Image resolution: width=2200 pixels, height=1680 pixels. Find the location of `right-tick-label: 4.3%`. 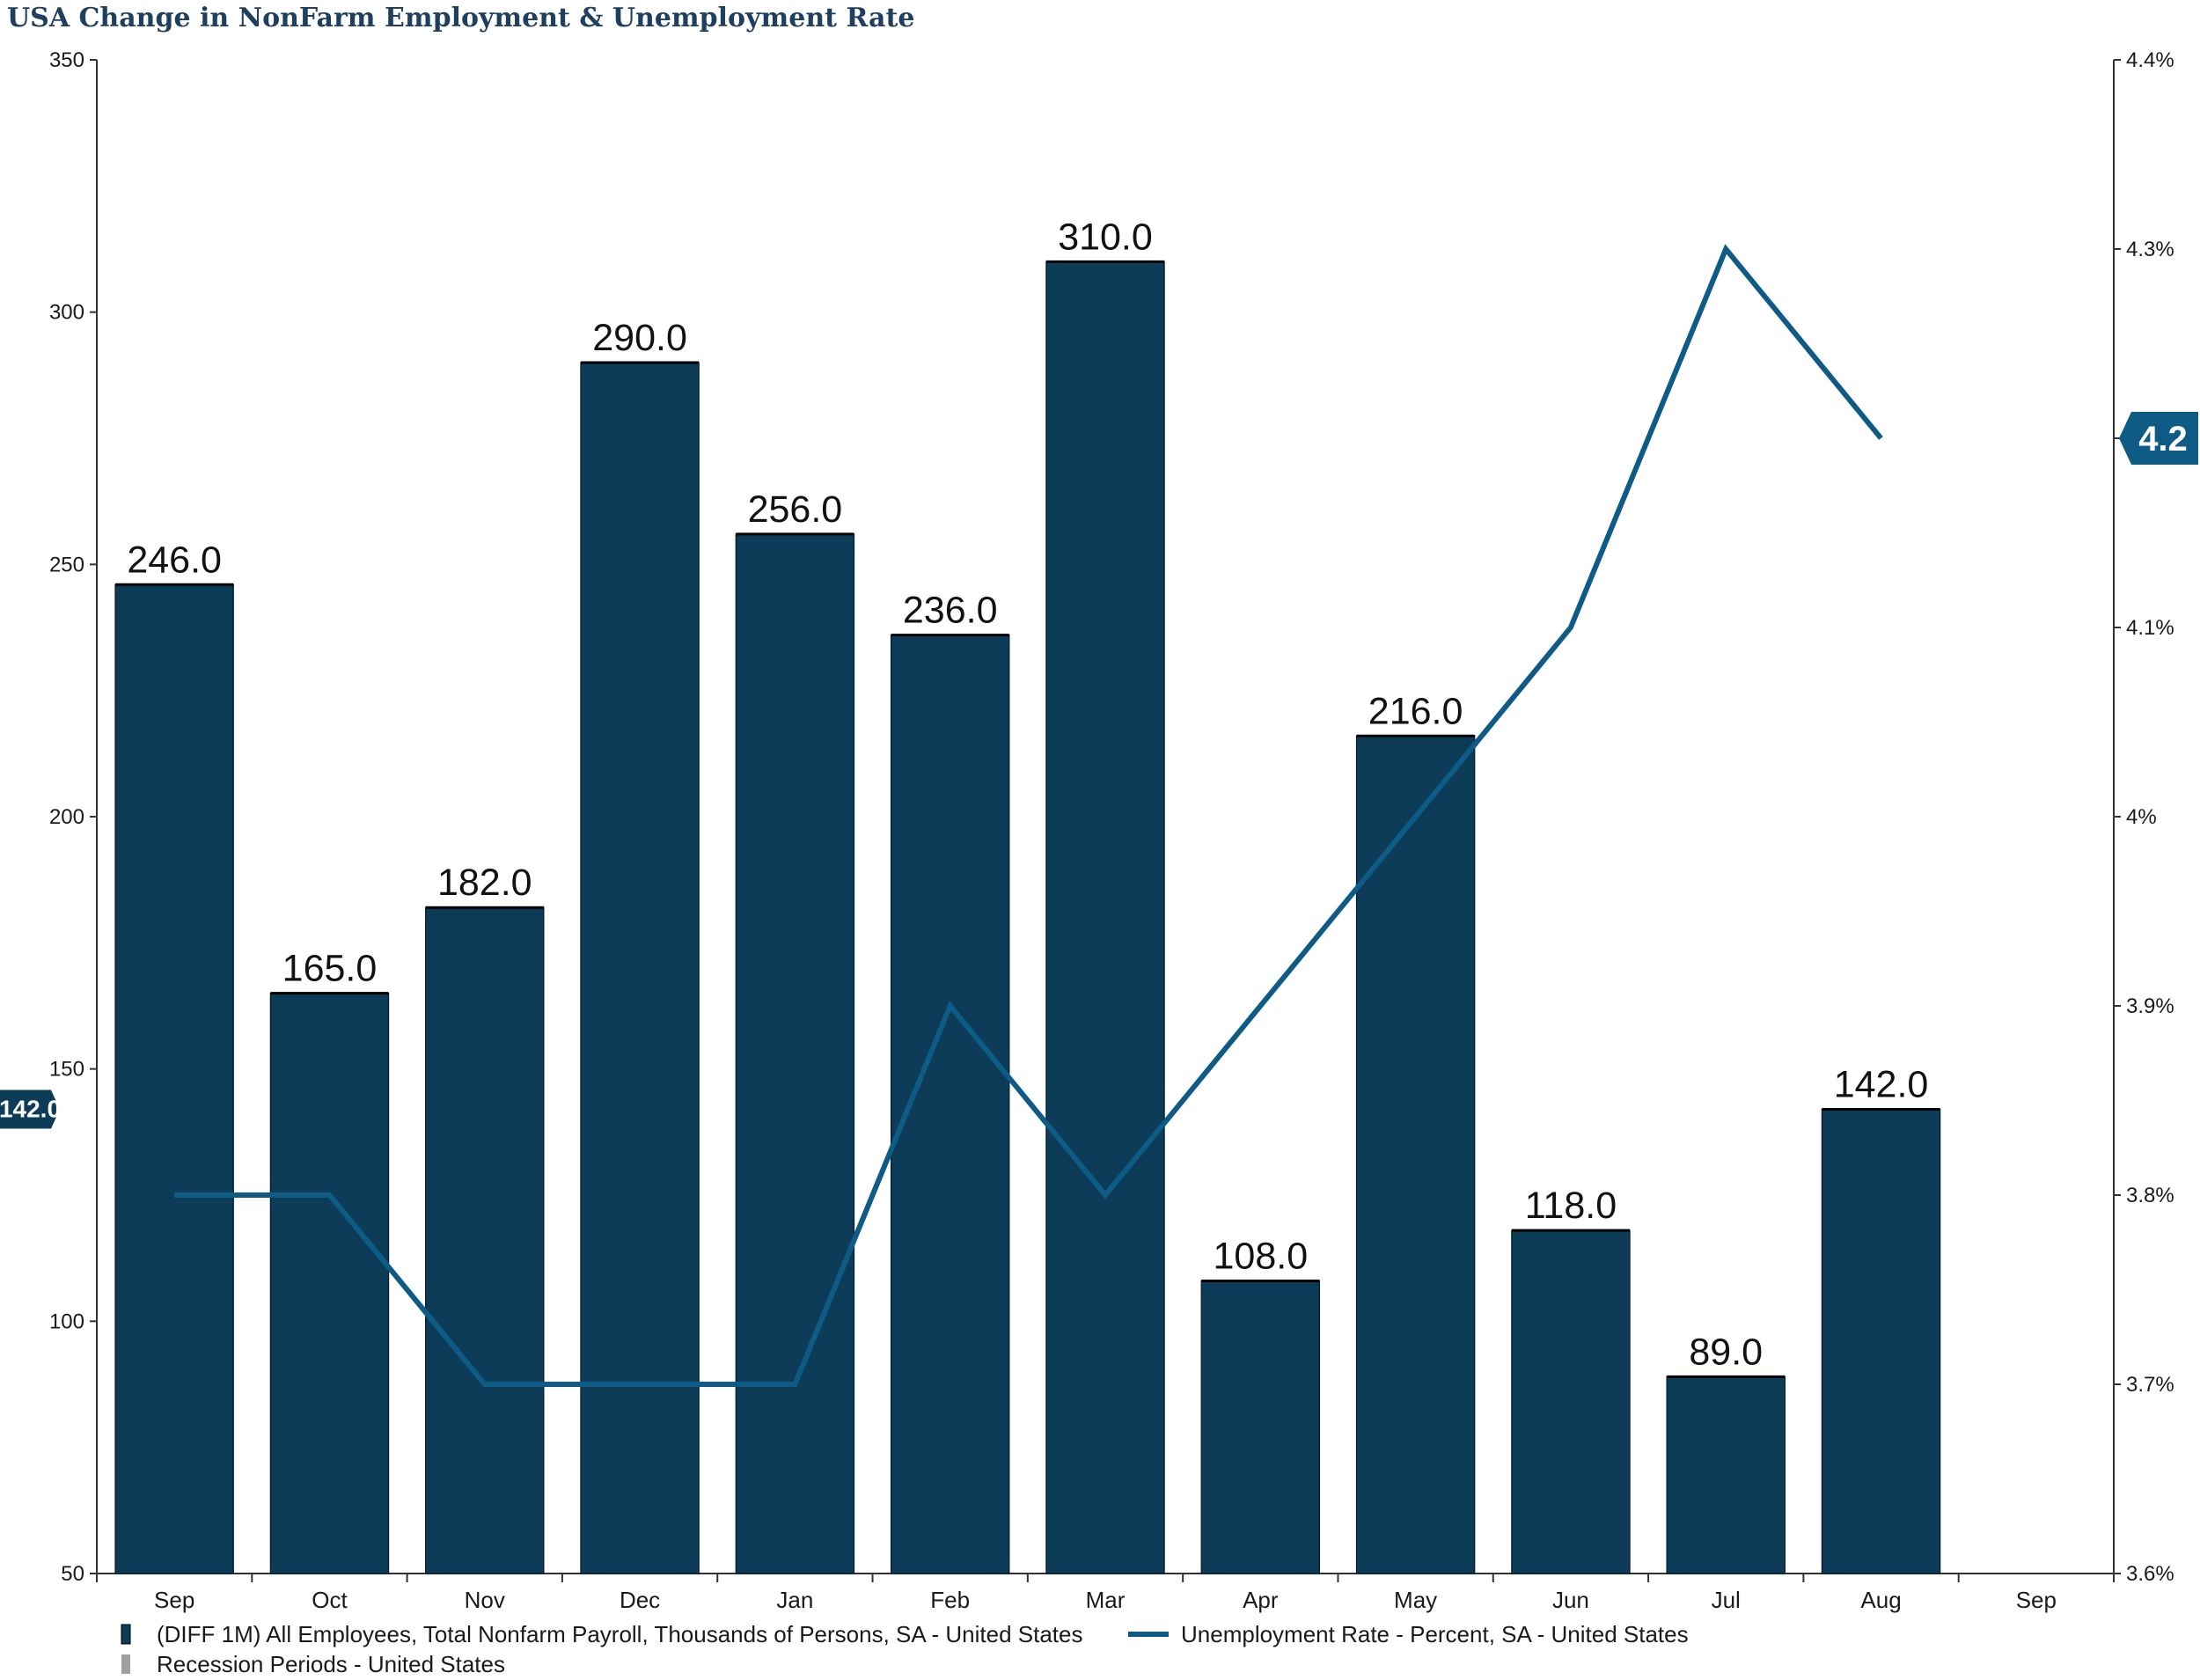

right-tick-label: 4.3% is located at coordinates (2150, 249).